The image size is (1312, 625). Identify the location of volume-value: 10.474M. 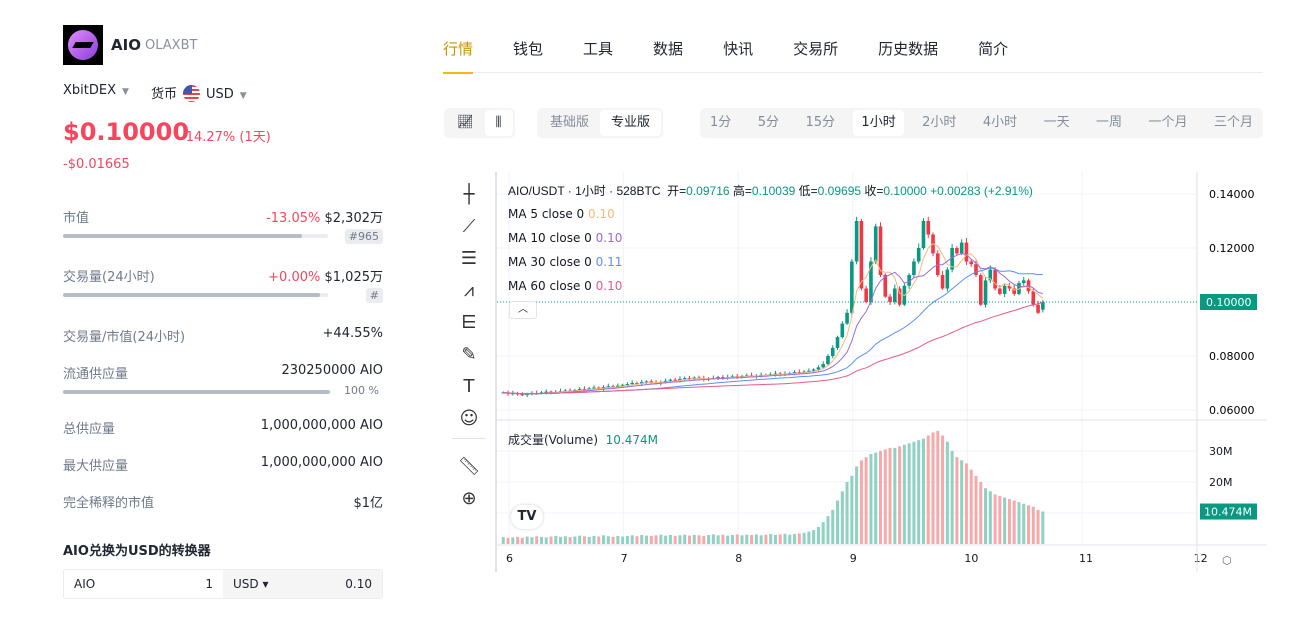
(631, 440).